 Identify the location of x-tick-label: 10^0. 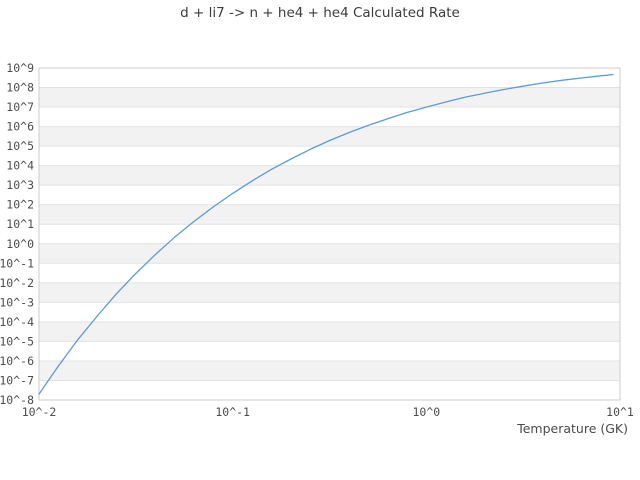
(426, 412).